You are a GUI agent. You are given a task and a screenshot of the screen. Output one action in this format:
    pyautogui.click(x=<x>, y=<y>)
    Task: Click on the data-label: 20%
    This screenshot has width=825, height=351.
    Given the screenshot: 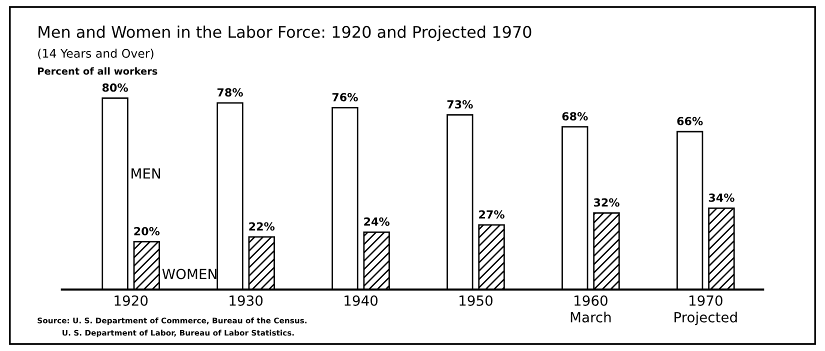 What is the action you would take?
    pyautogui.click(x=147, y=231)
    